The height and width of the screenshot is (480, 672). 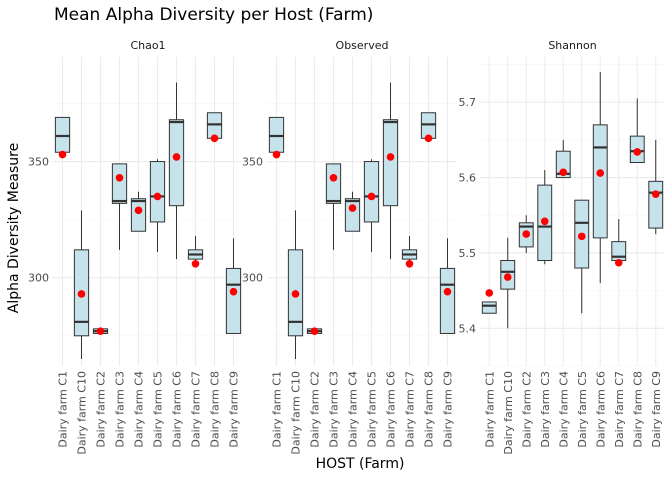 What do you see at coordinates (14, 228) in the screenshot?
I see `y-axis-title: Alpha Diversity Measure` at bounding box center [14, 228].